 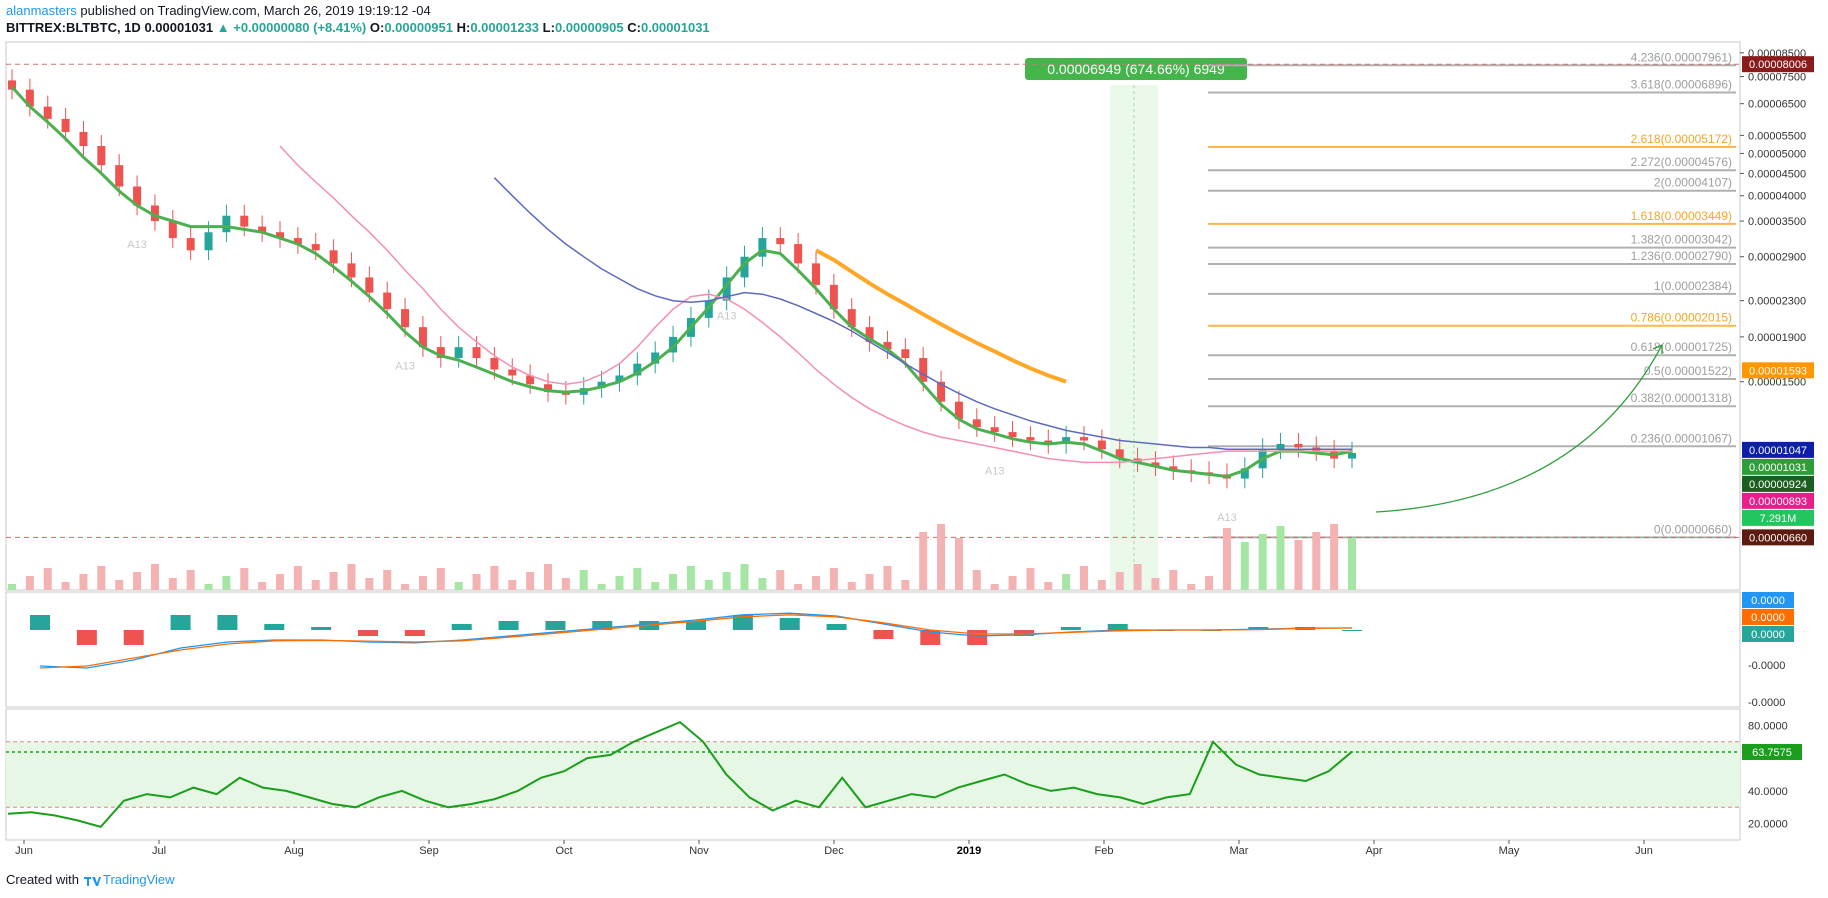 What do you see at coordinates (1681, 240) in the screenshot?
I see `fib-level-label: 1.382(0.00003042)` at bounding box center [1681, 240].